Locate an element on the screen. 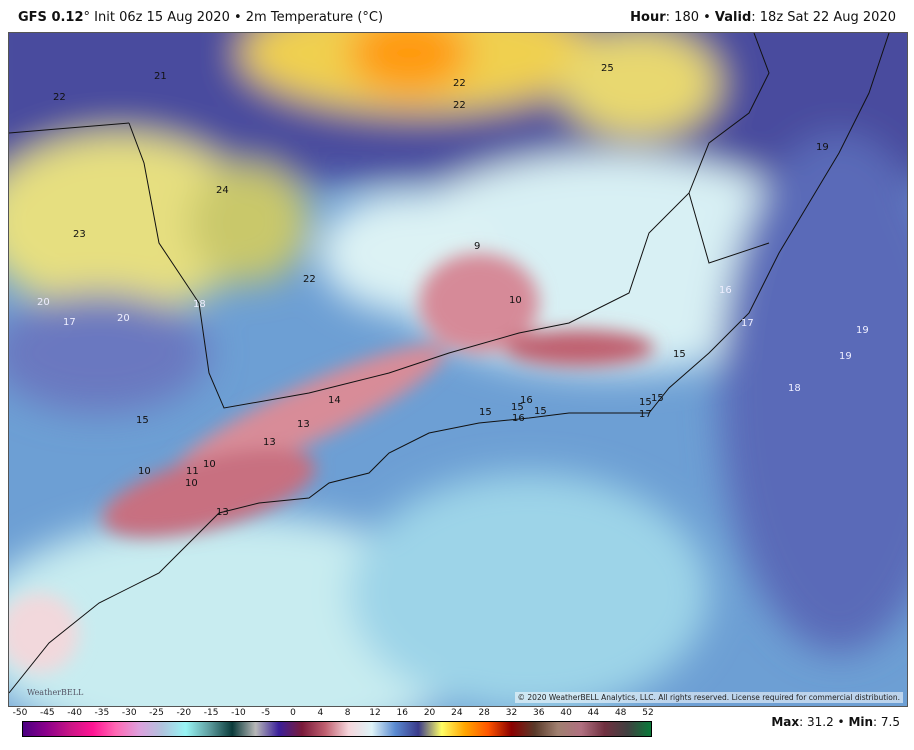 Image resolution: width=914 pixels, height=750 pixels. hour-value: : 180 • is located at coordinates (690, 17).